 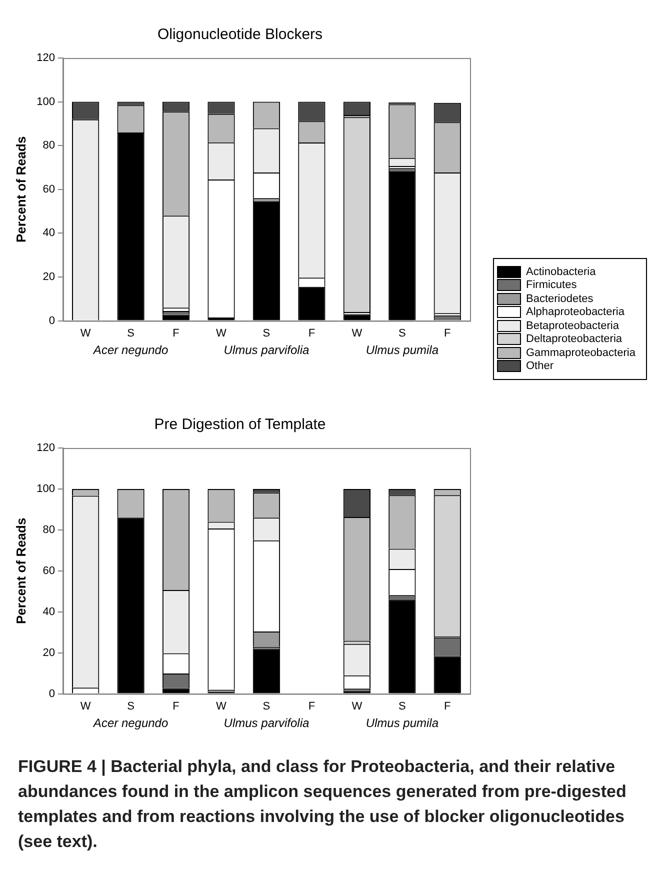 I want to click on caption: FIGURE 4 | Bacterial phyla, and class for Proteobacteria, and their relative abundances found in the amplicon sequences generated from pre-digested templates and from reactions involving the use of blocker oligonucleotides (see text)., so click(x=323, y=804).